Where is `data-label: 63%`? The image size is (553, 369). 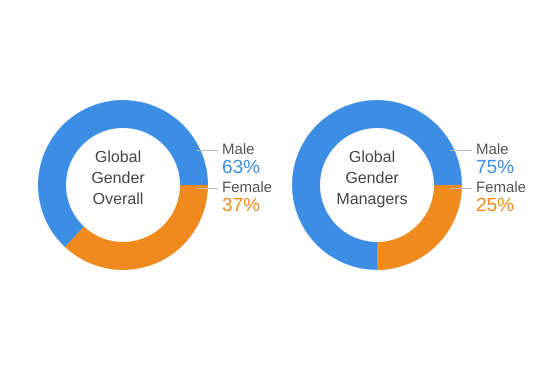 data-label: 63% is located at coordinates (241, 168).